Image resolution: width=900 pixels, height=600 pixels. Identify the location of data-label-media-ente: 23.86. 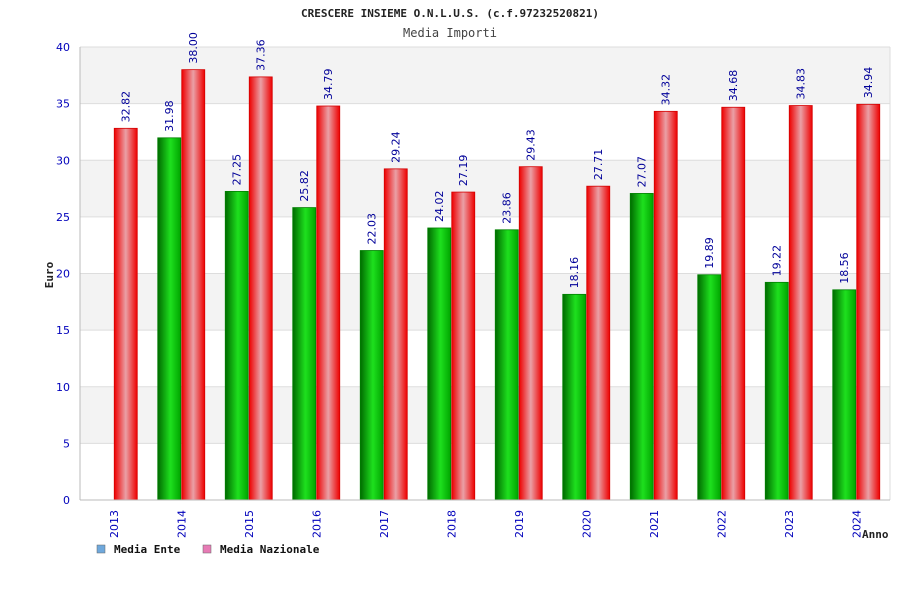
(507, 208).